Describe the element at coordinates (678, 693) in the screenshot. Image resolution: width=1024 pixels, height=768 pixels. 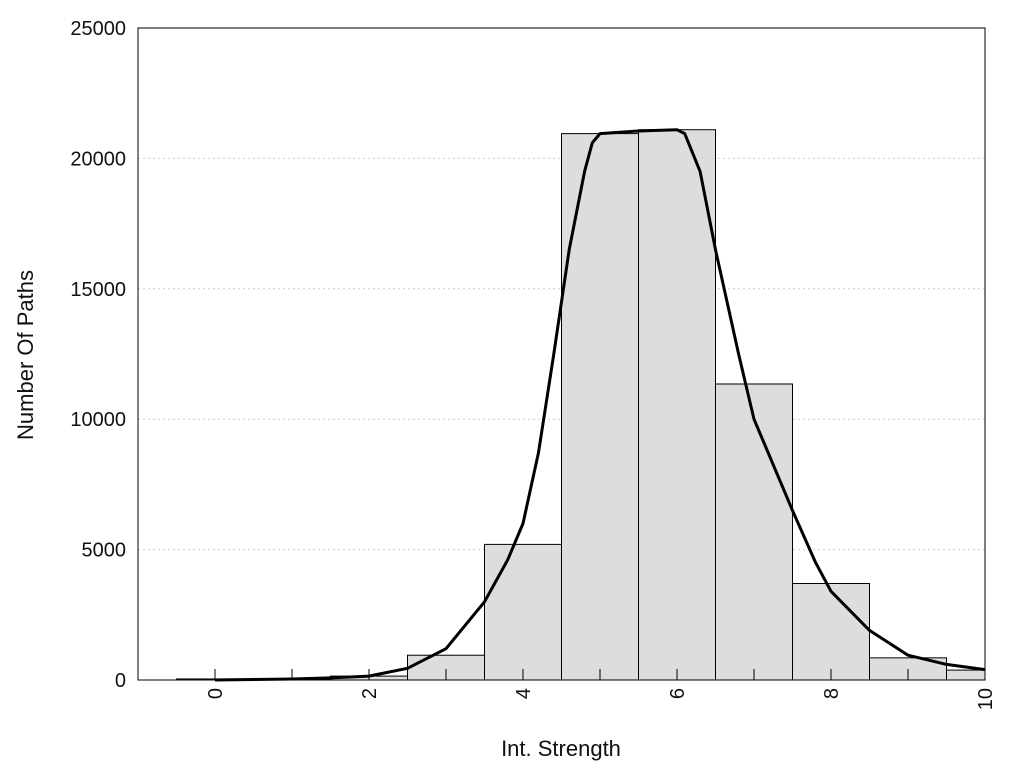
I see `x-tick-label-6: 6` at that location.